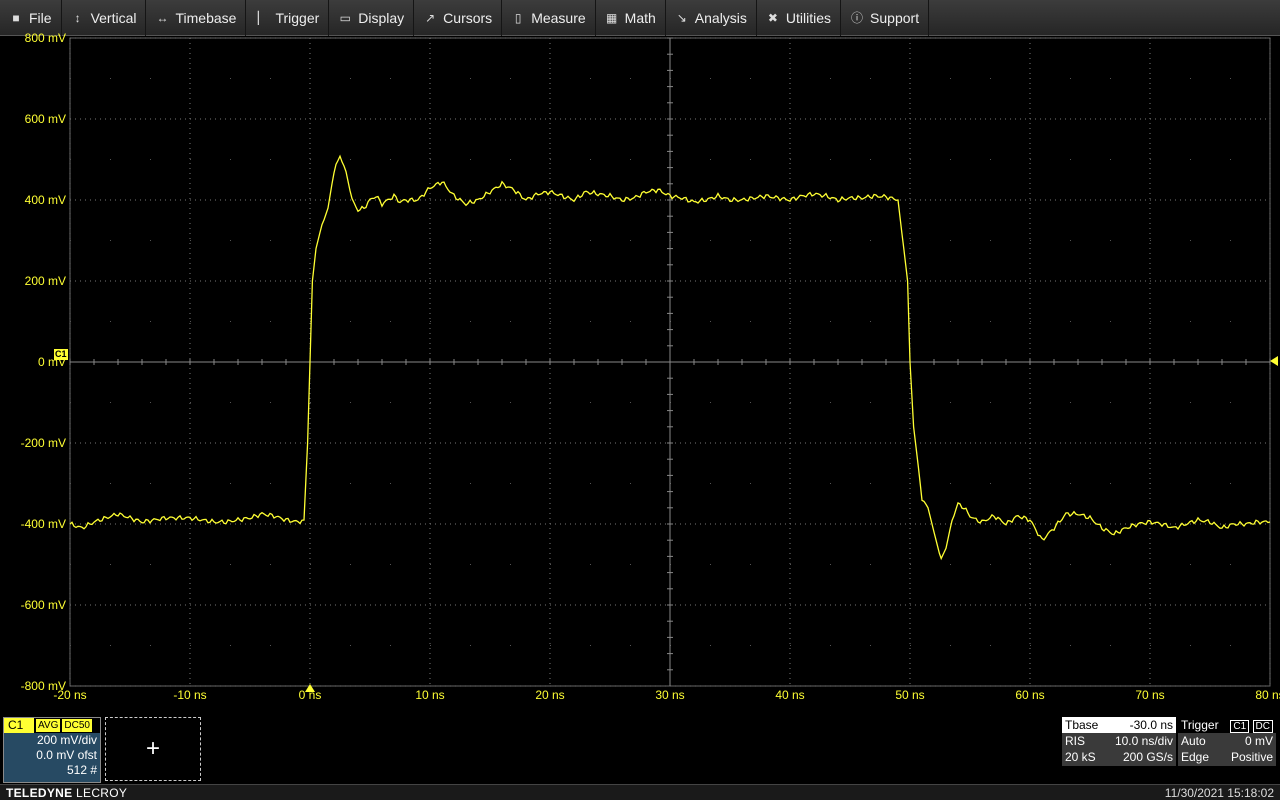  I want to click on timebase-label: Tbase, so click(1082, 725).